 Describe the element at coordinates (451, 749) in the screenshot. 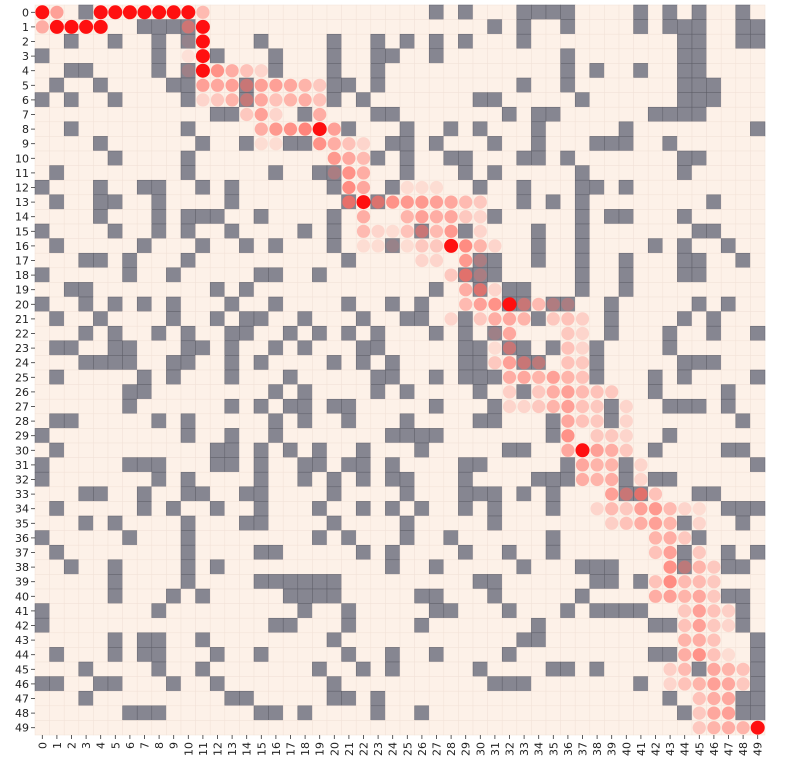

I see `x-tick-label: 28` at that location.